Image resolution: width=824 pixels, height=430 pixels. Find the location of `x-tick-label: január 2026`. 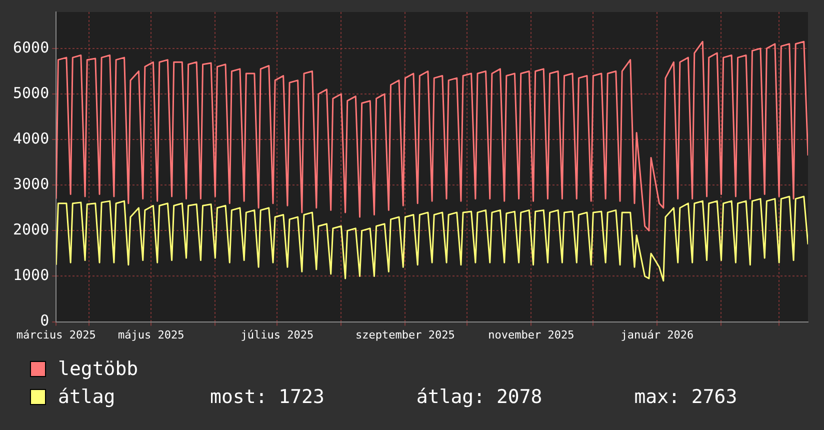

x-tick-label: január 2026 is located at coordinates (657, 335).